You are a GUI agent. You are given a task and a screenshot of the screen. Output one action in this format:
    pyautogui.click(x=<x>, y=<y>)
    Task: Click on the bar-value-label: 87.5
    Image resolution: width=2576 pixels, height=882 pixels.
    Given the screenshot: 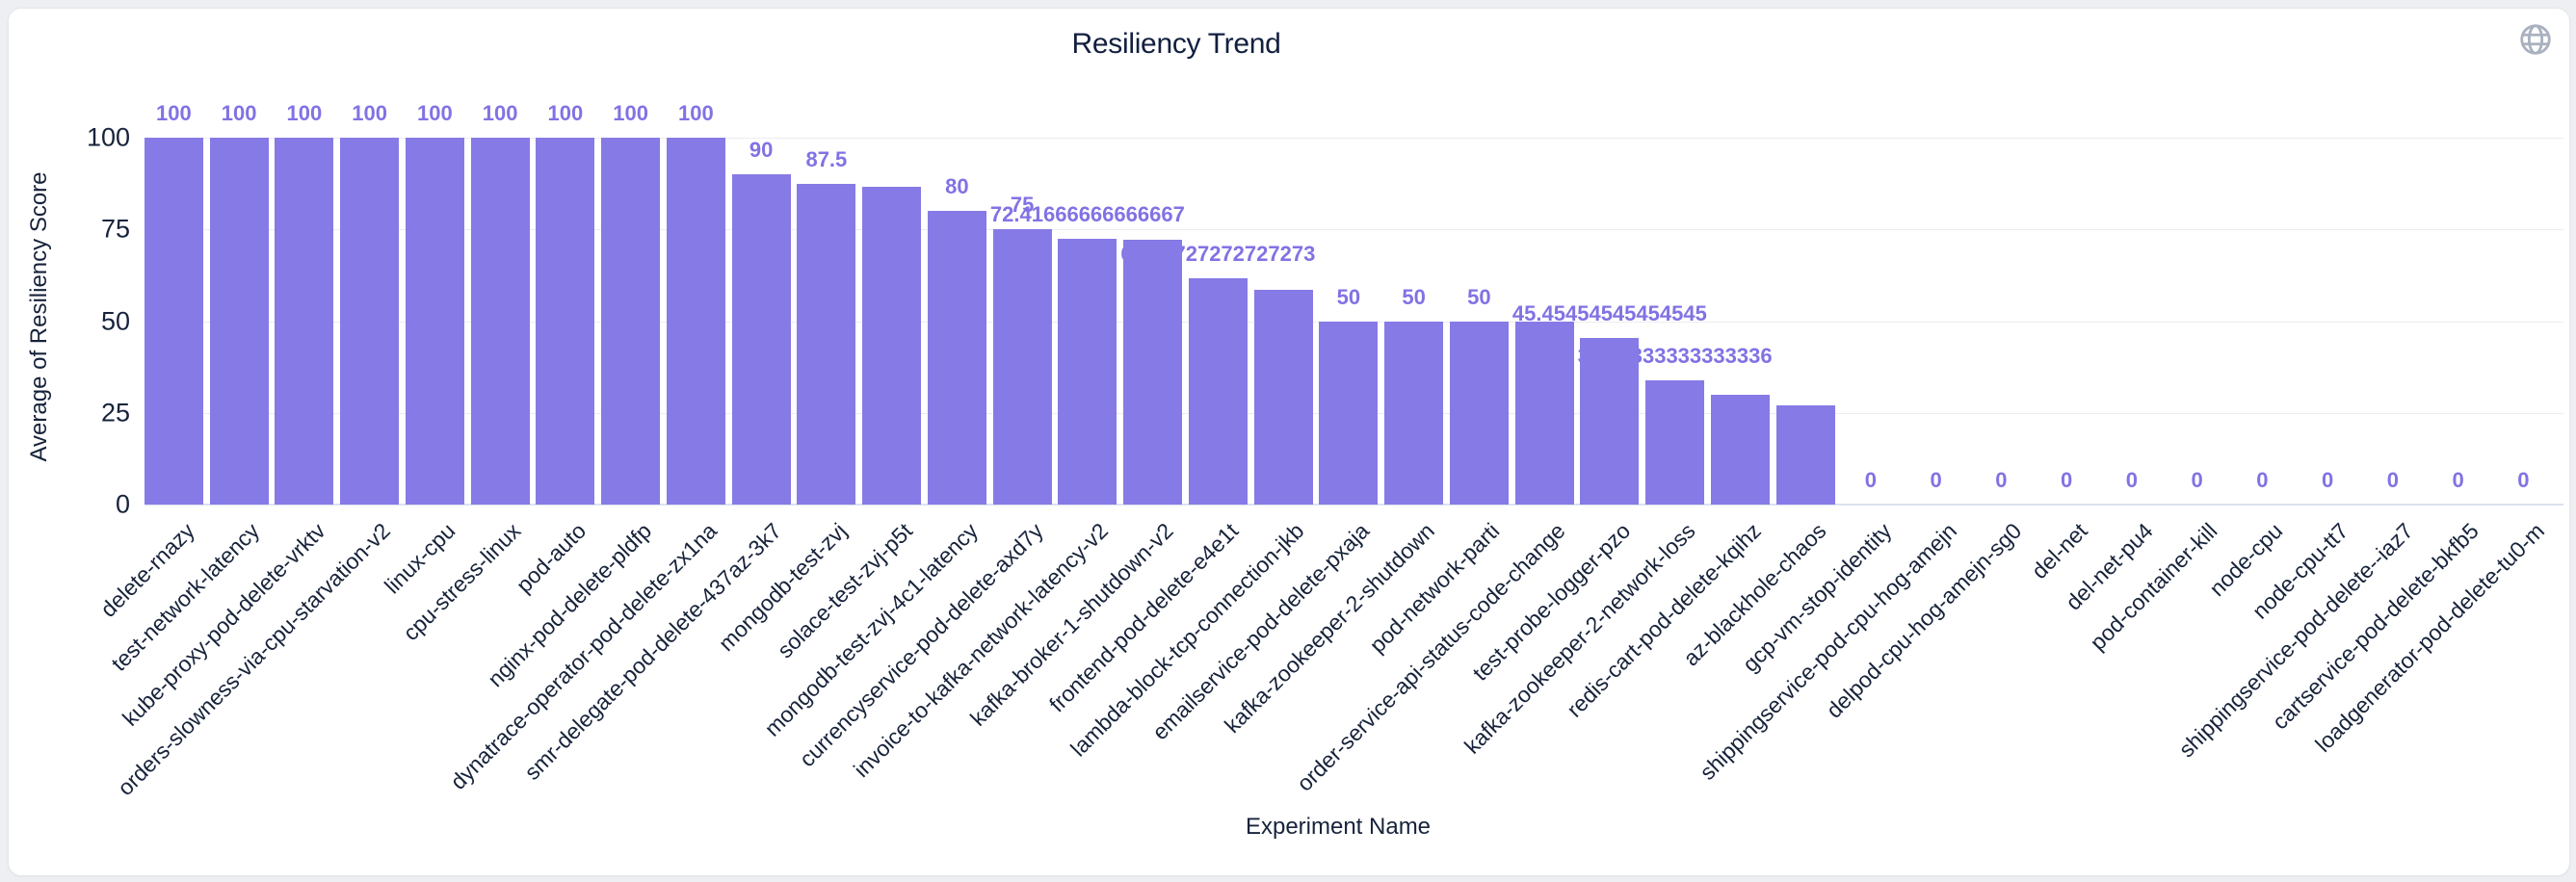 What is the action you would take?
    pyautogui.click(x=827, y=158)
    